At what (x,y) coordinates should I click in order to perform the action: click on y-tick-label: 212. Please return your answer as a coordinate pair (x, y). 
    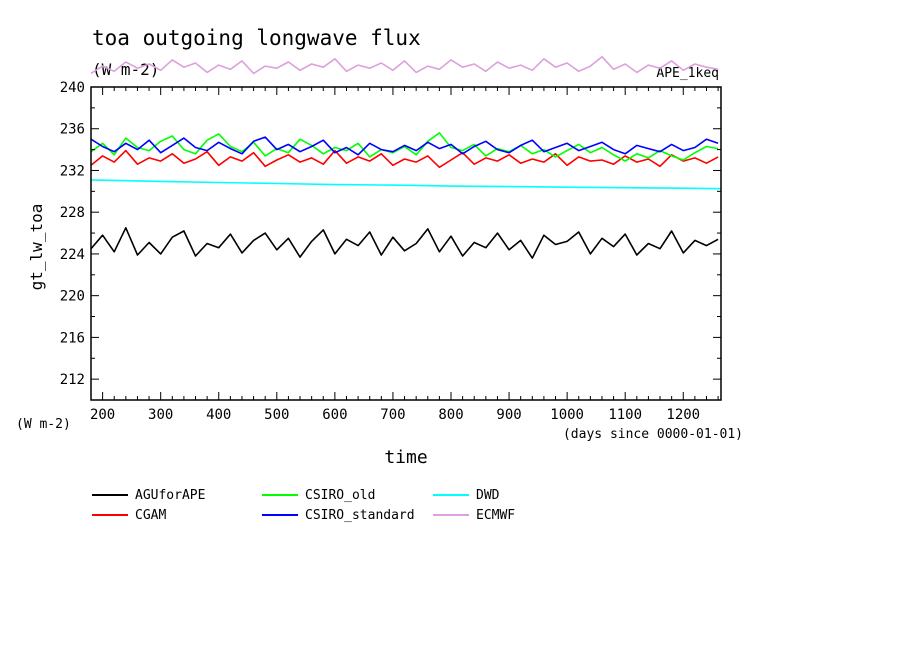
    Looking at the image, I should click on (72, 380).